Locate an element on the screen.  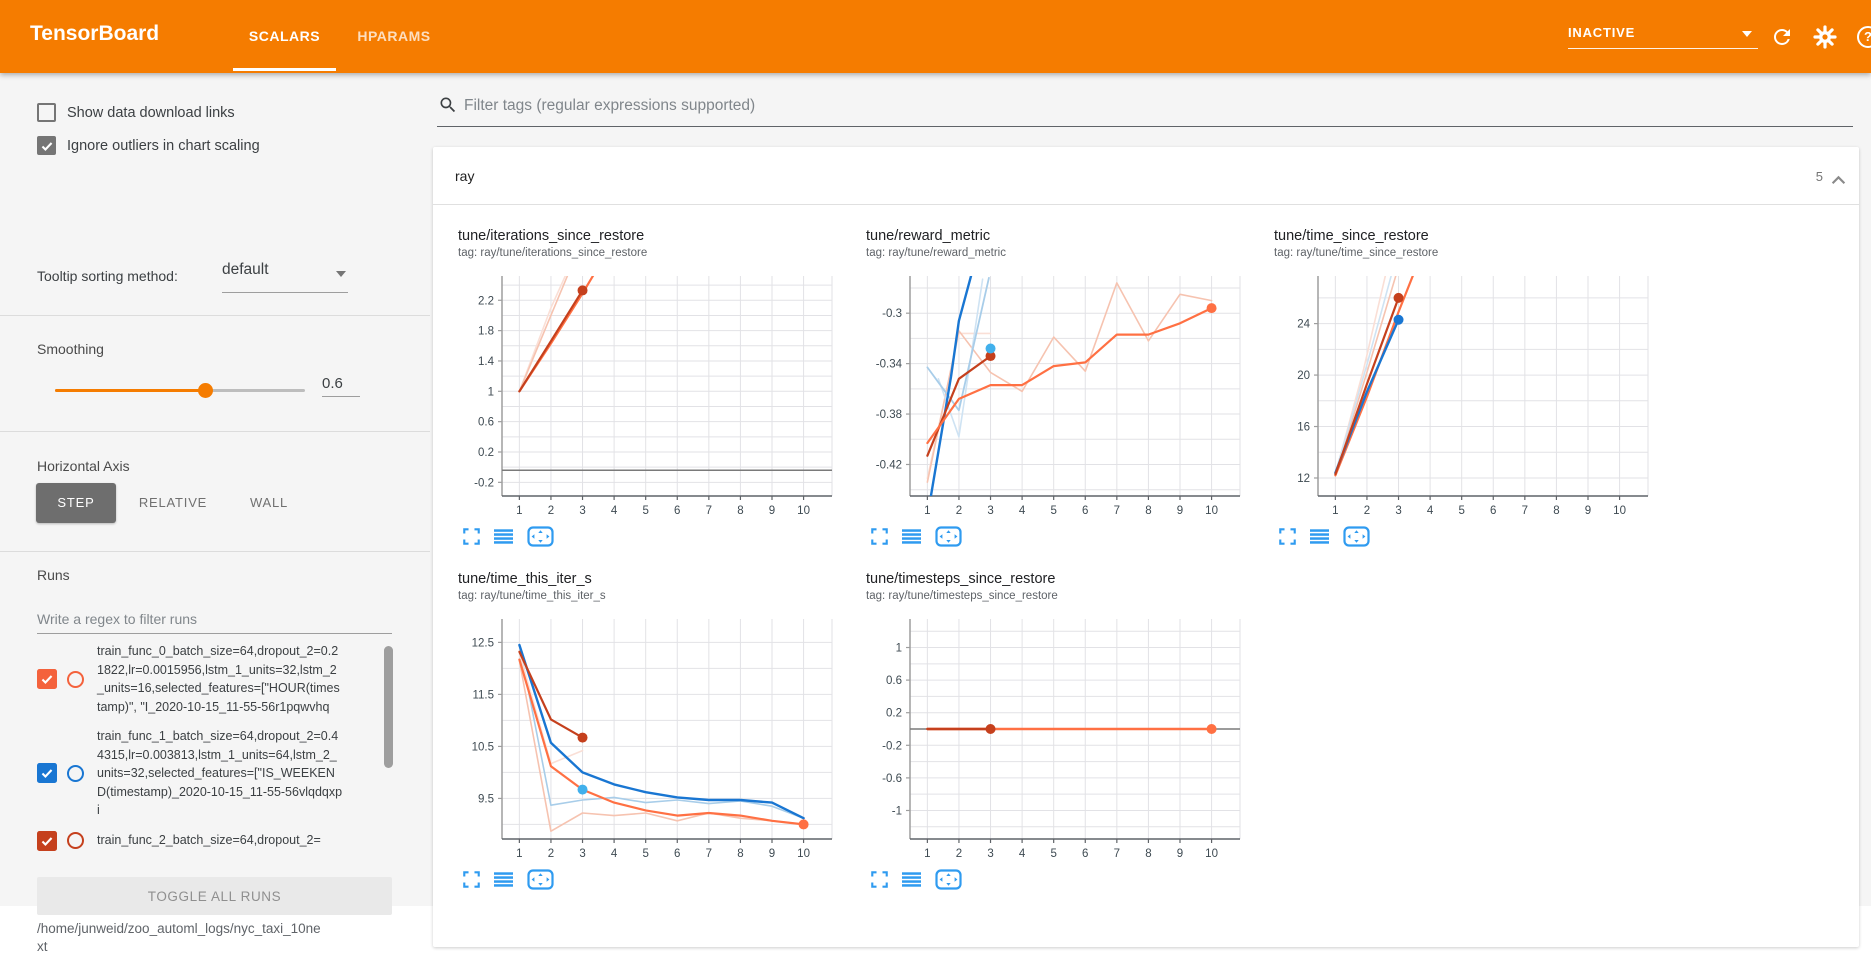
svg-text: 10.5 is located at coordinates (483, 747).